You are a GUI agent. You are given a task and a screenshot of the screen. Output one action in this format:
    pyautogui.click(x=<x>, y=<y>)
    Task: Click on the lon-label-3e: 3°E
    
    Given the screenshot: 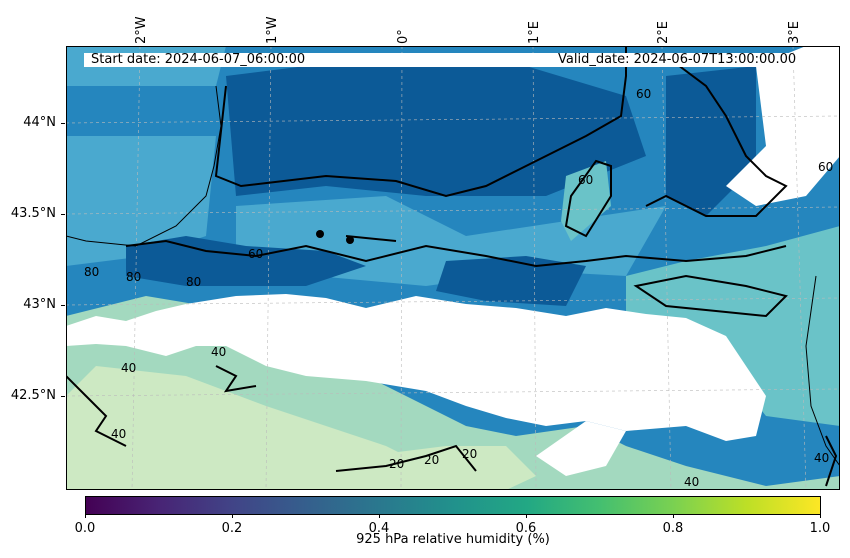 What is the action you would take?
    pyautogui.click(x=794, y=32)
    